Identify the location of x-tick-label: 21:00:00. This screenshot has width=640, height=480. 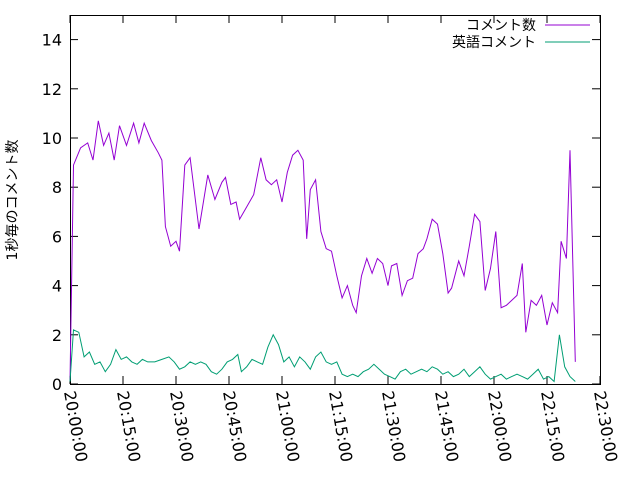
(287, 426).